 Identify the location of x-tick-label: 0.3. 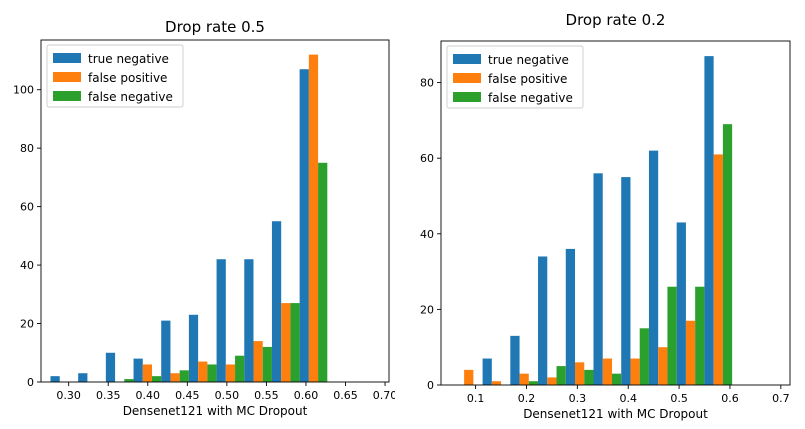
(578, 398).